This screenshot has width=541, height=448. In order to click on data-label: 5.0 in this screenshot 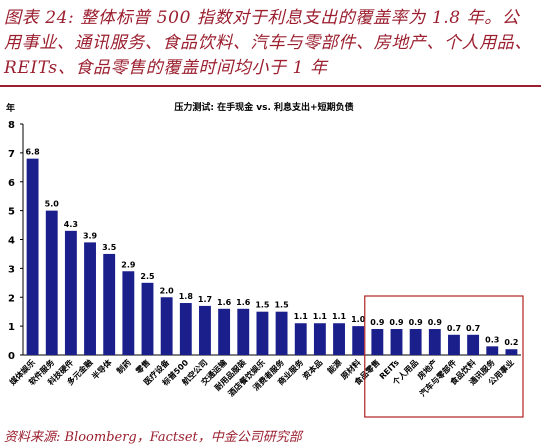, I will do `click(52, 204)`.